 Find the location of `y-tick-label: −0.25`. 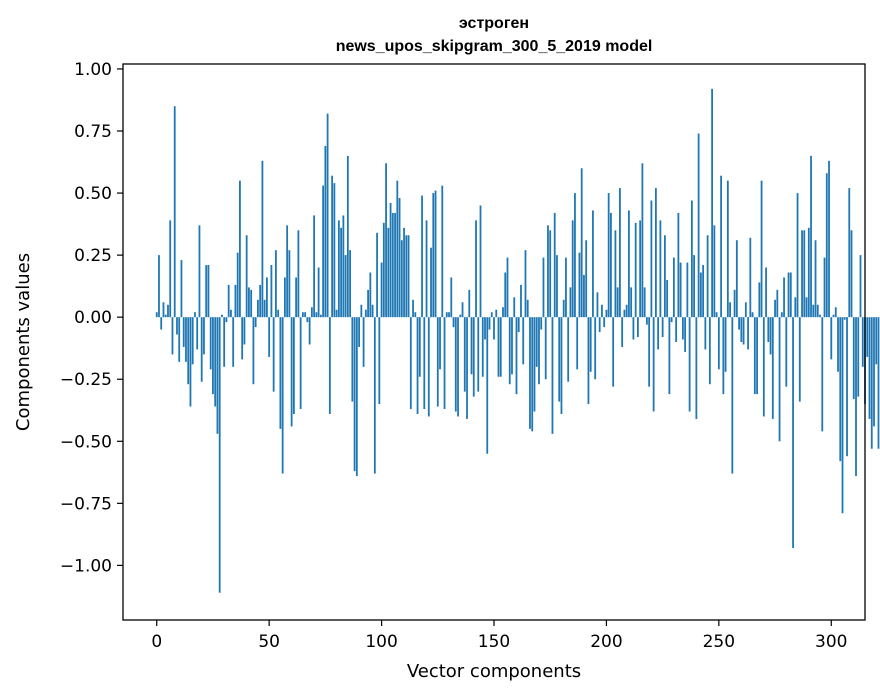

y-tick-label: −0.25 is located at coordinates (86, 380).